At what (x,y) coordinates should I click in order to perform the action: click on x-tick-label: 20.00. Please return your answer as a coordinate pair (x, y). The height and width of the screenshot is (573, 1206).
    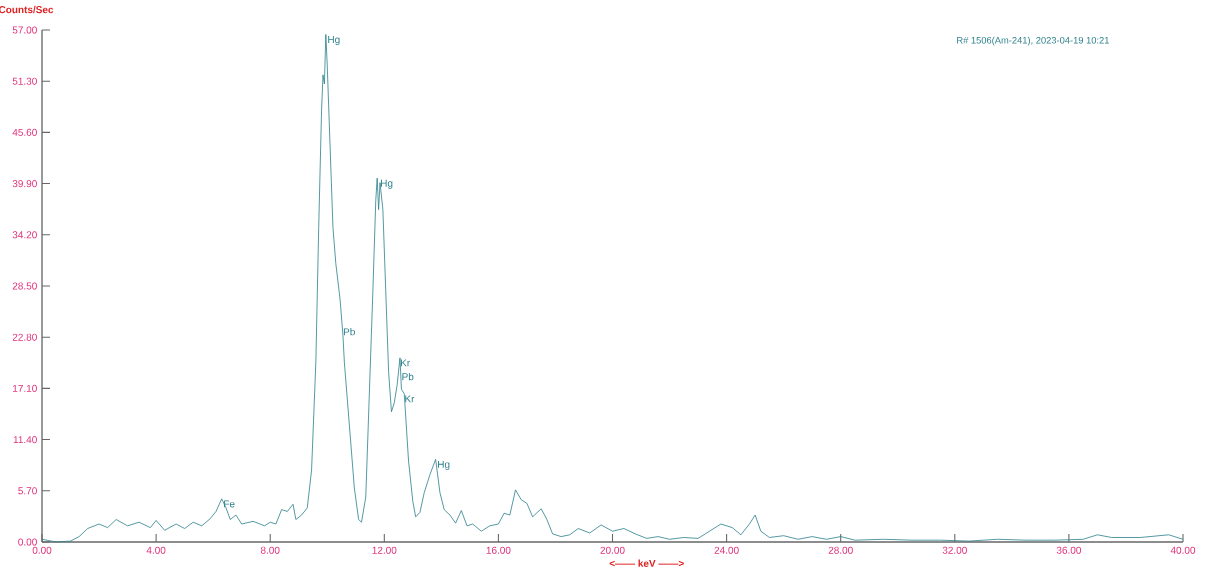
    Looking at the image, I should click on (612, 550).